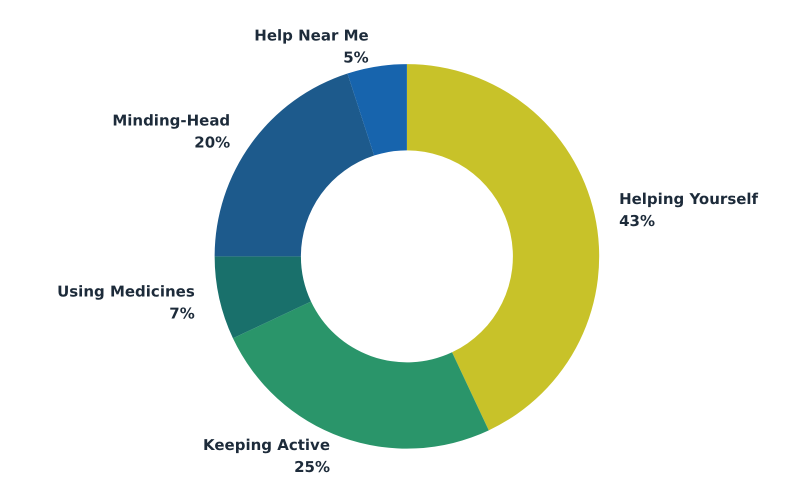  What do you see at coordinates (171, 121) in the screenshot?
I see `slice-label: Minding-Head` at bounding box center [171, 121].